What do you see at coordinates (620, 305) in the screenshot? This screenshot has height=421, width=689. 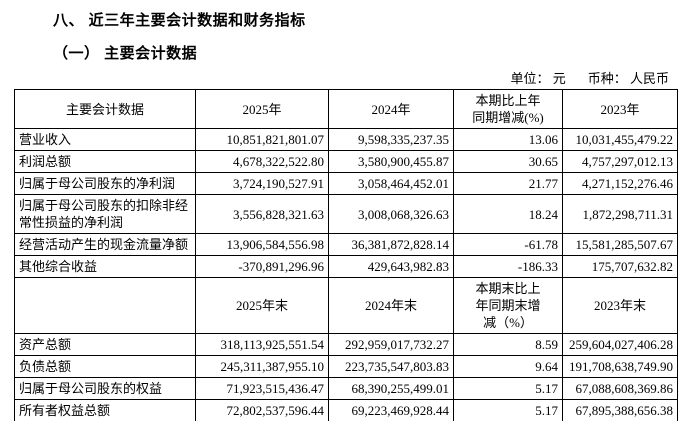 I see `period-end-header-cell: 2023年末` at bounding box center [620, 305].